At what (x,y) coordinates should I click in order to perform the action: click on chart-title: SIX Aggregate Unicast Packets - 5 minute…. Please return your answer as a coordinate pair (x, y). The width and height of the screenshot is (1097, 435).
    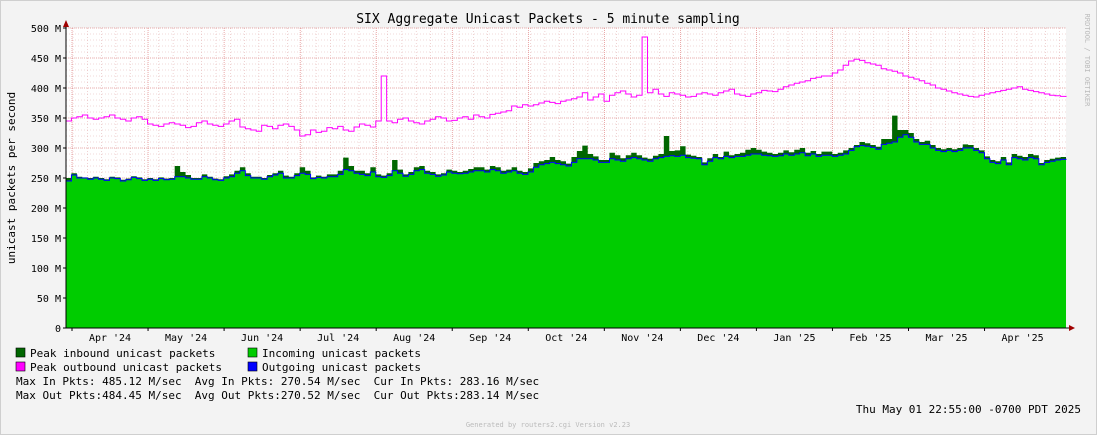
    Looking at the image, I should click on (548, 19).